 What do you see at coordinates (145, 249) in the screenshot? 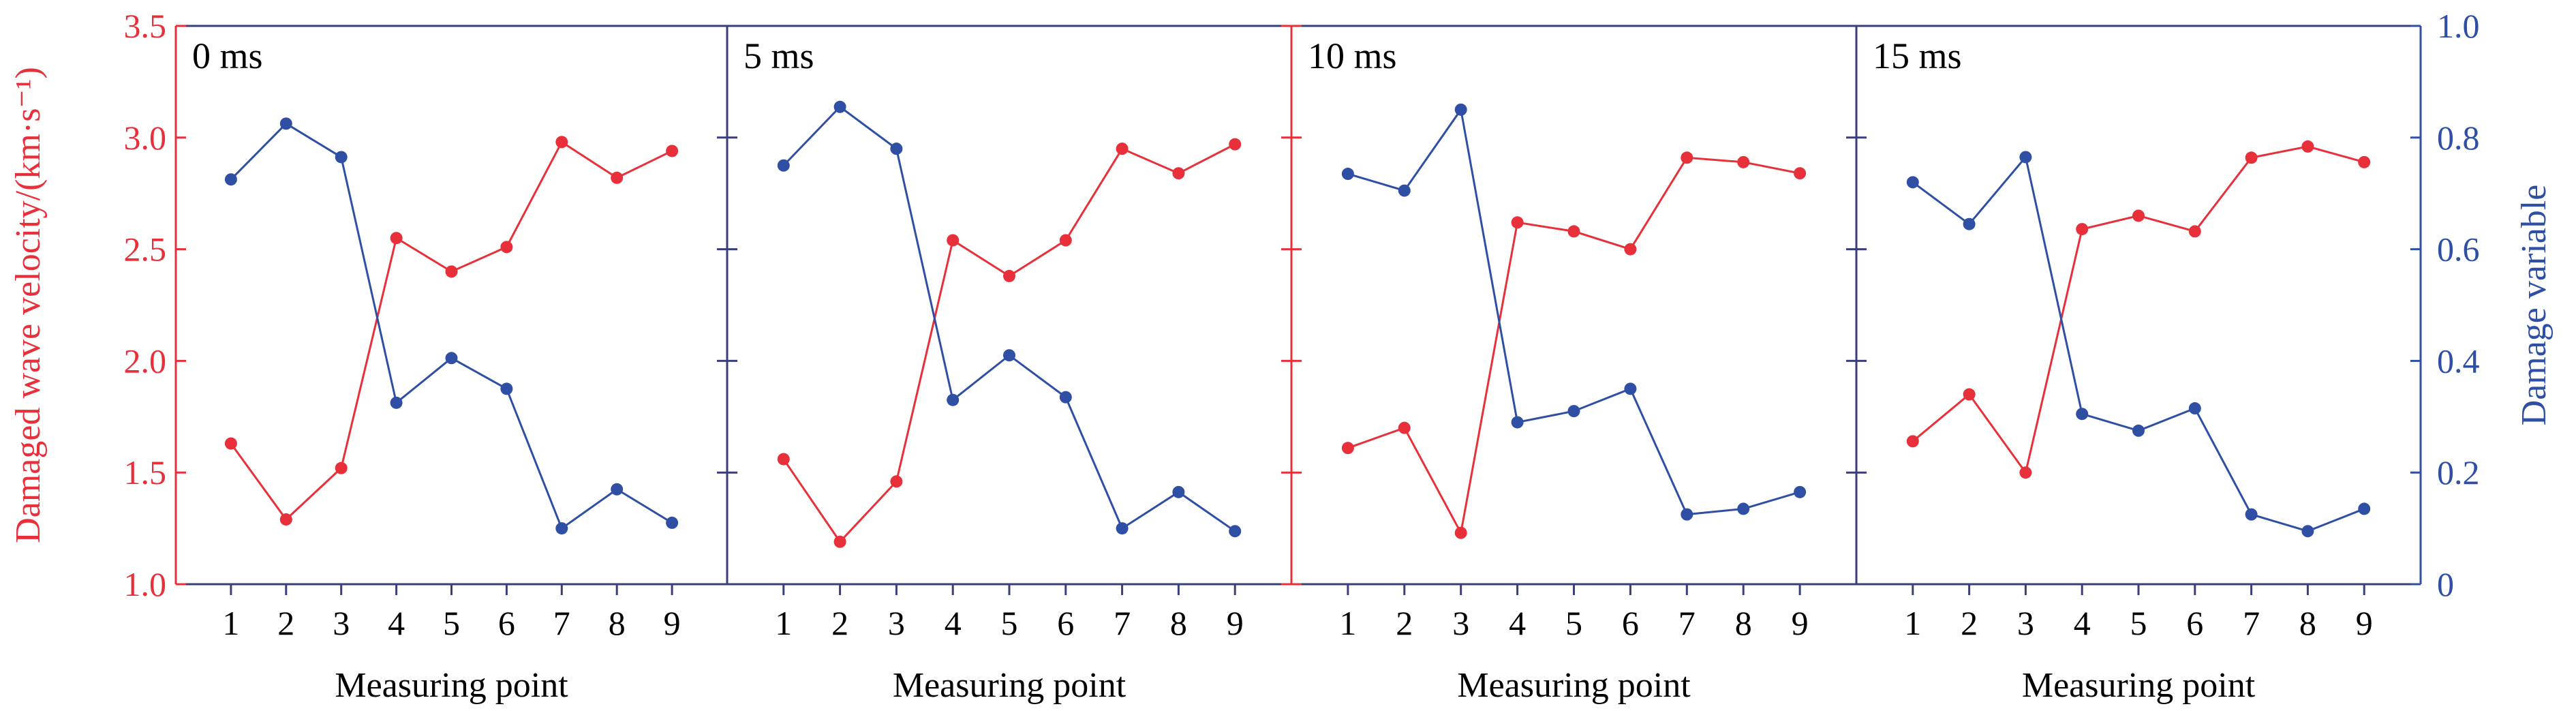
I see `left-y-tick-label: 2.5` at bounding box center [145, 249].